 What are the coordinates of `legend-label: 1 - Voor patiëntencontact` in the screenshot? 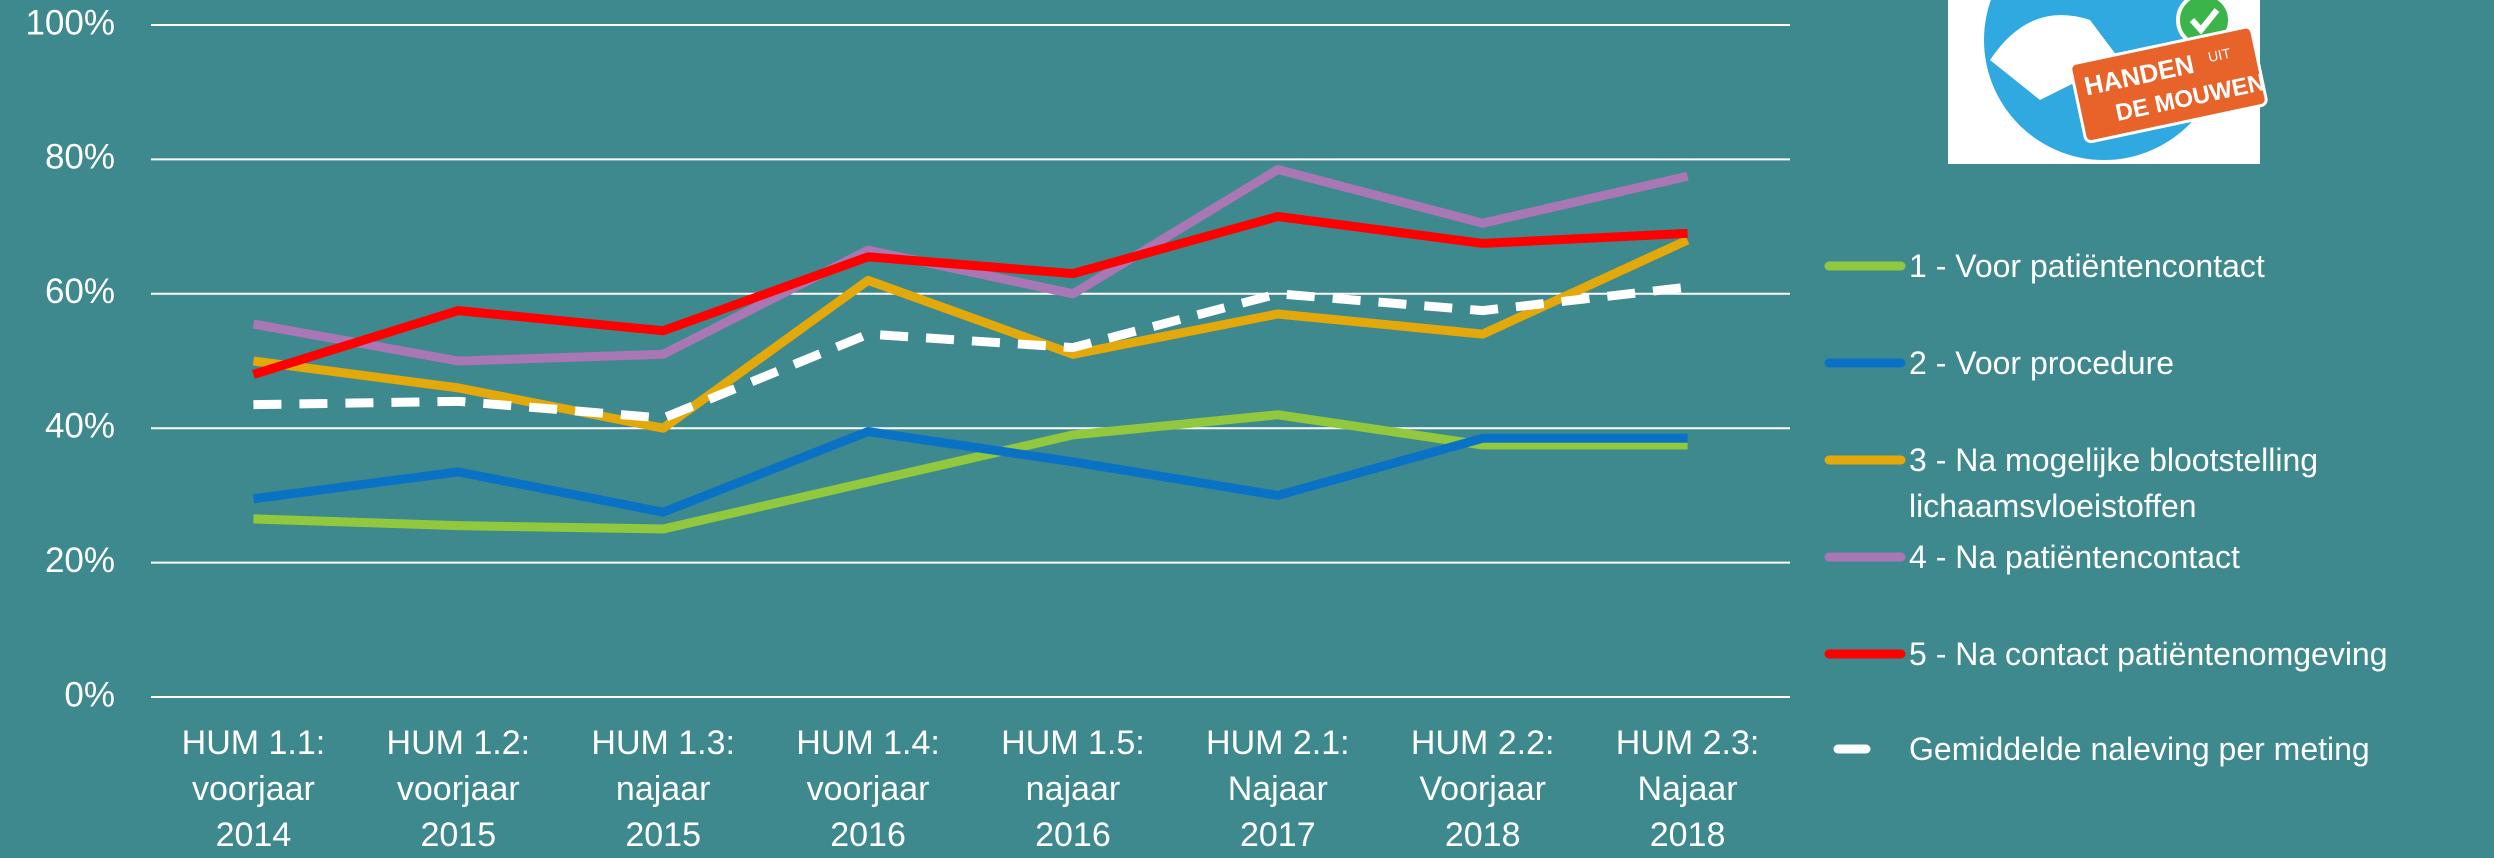 It's located at (2087, 266).